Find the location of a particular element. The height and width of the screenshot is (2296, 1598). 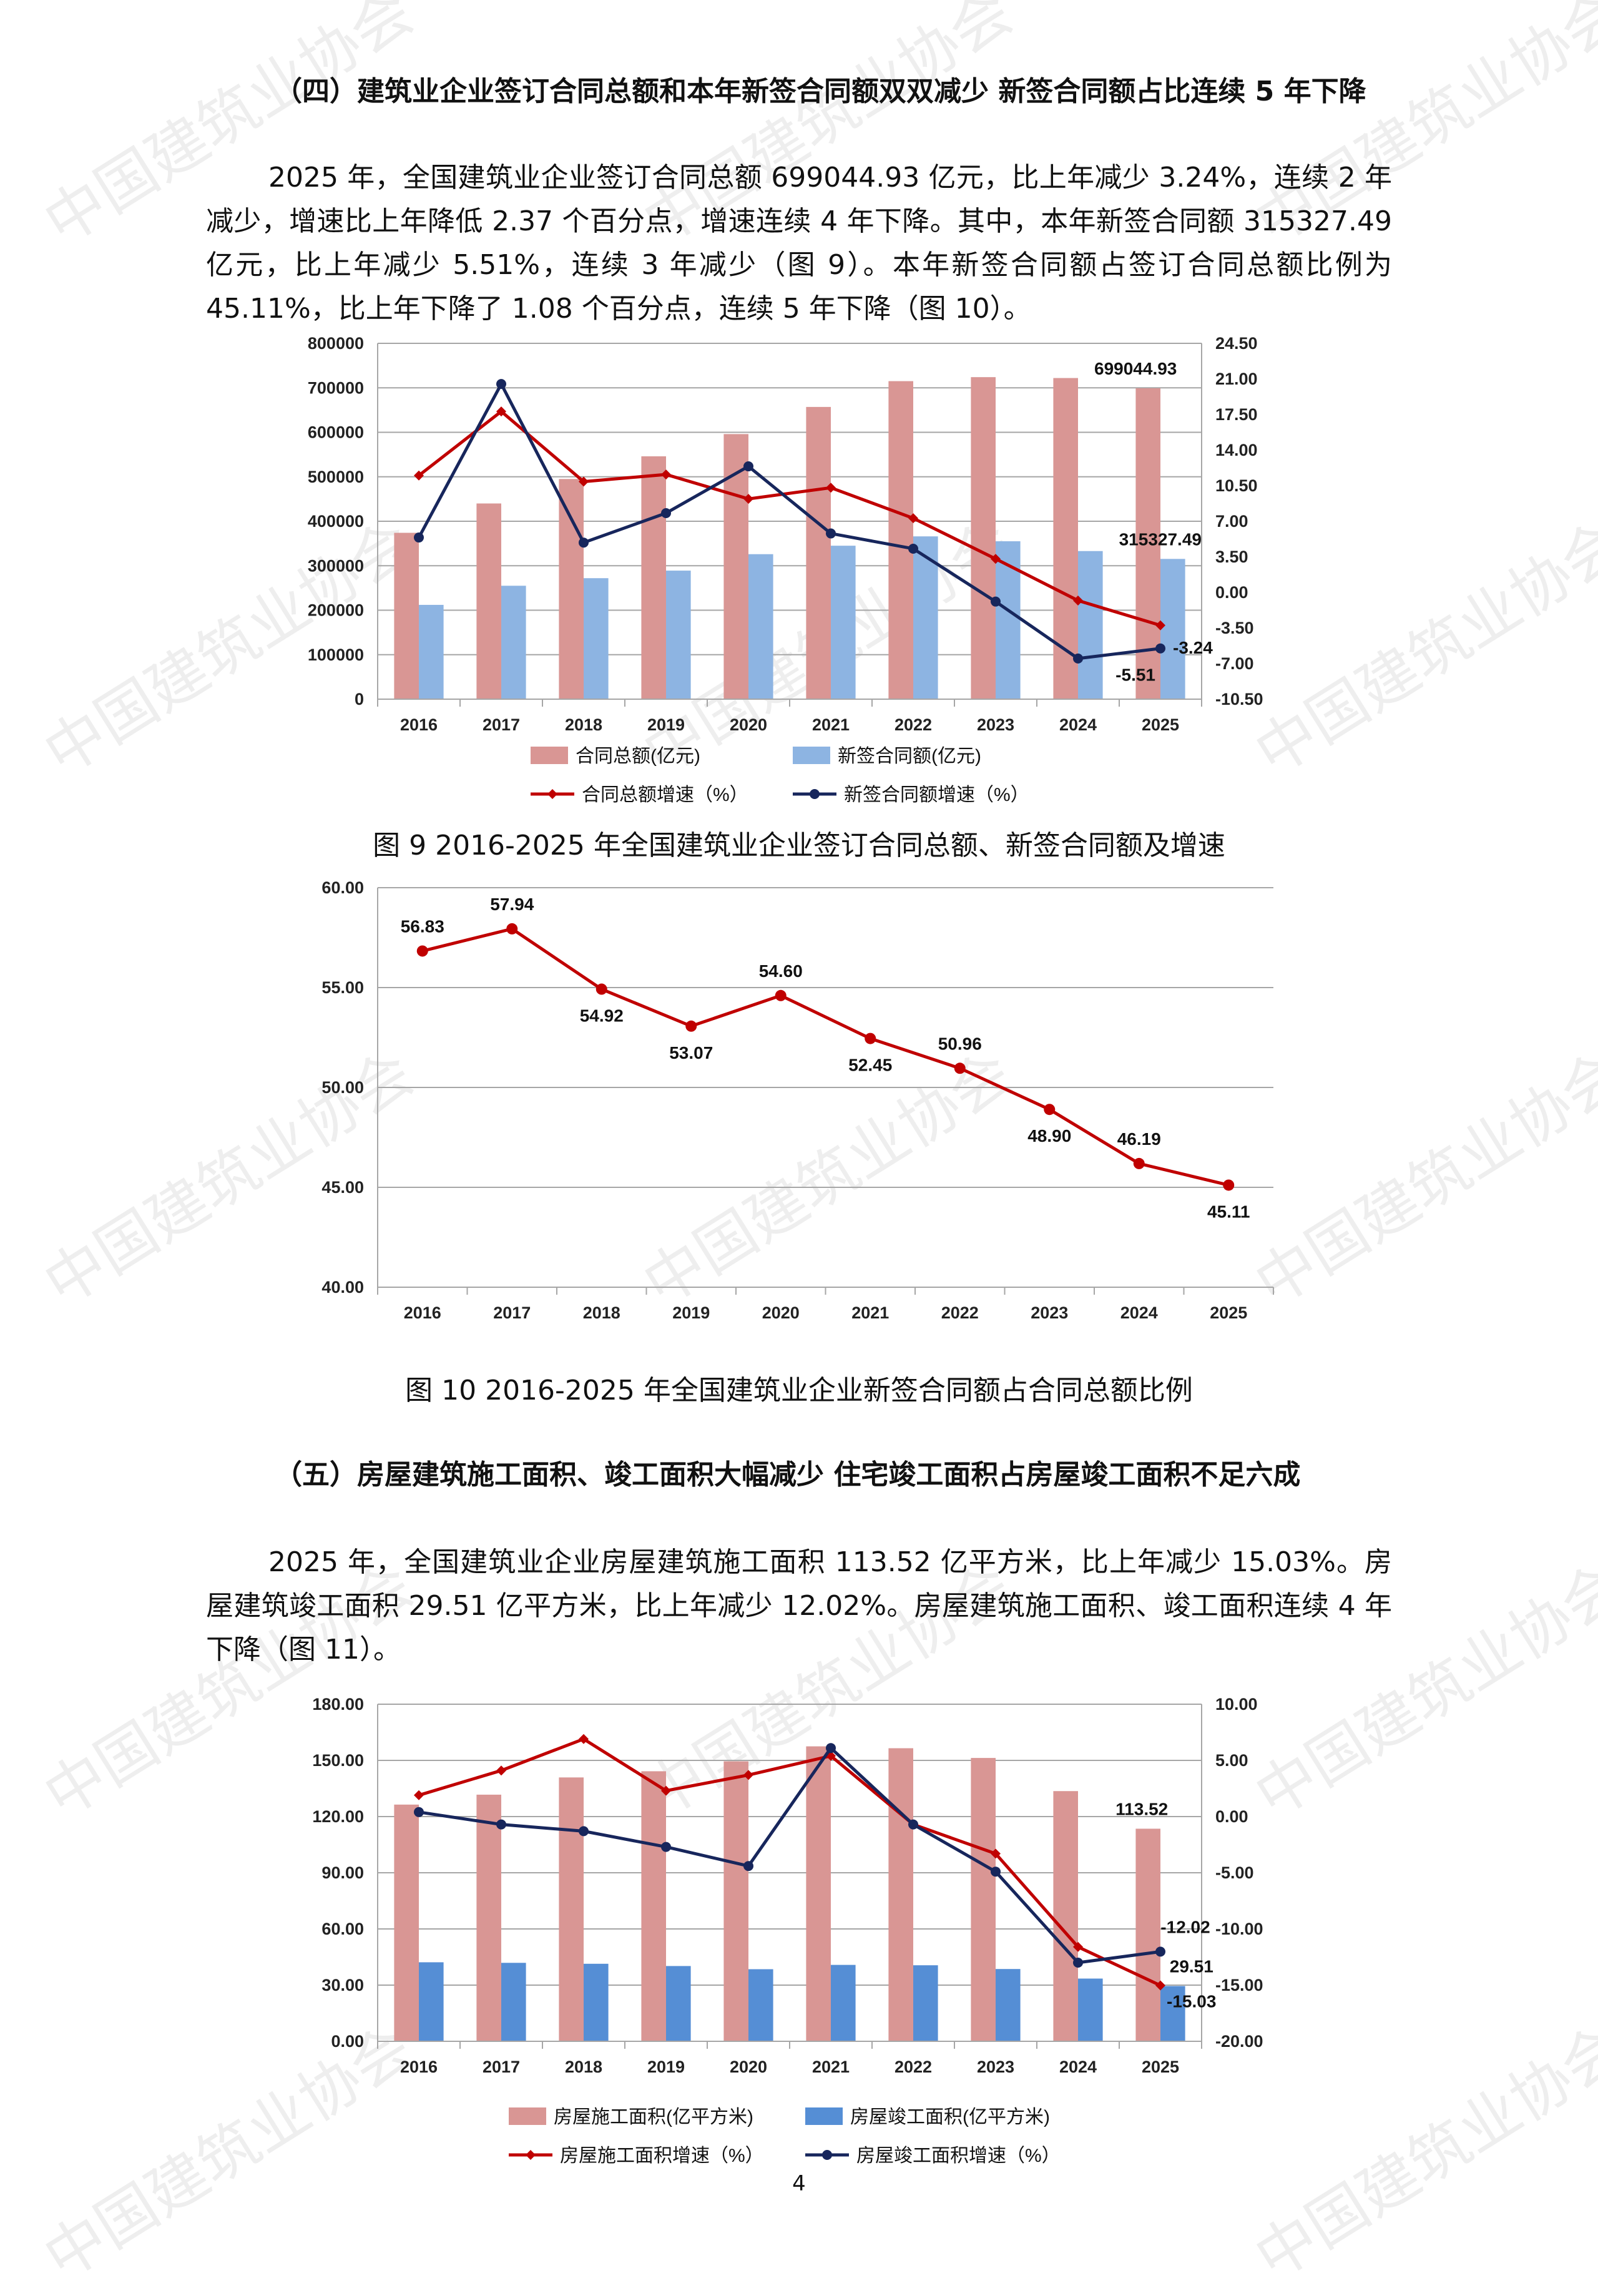

data-label: -5.51 is located at coordinates (1135, 675).